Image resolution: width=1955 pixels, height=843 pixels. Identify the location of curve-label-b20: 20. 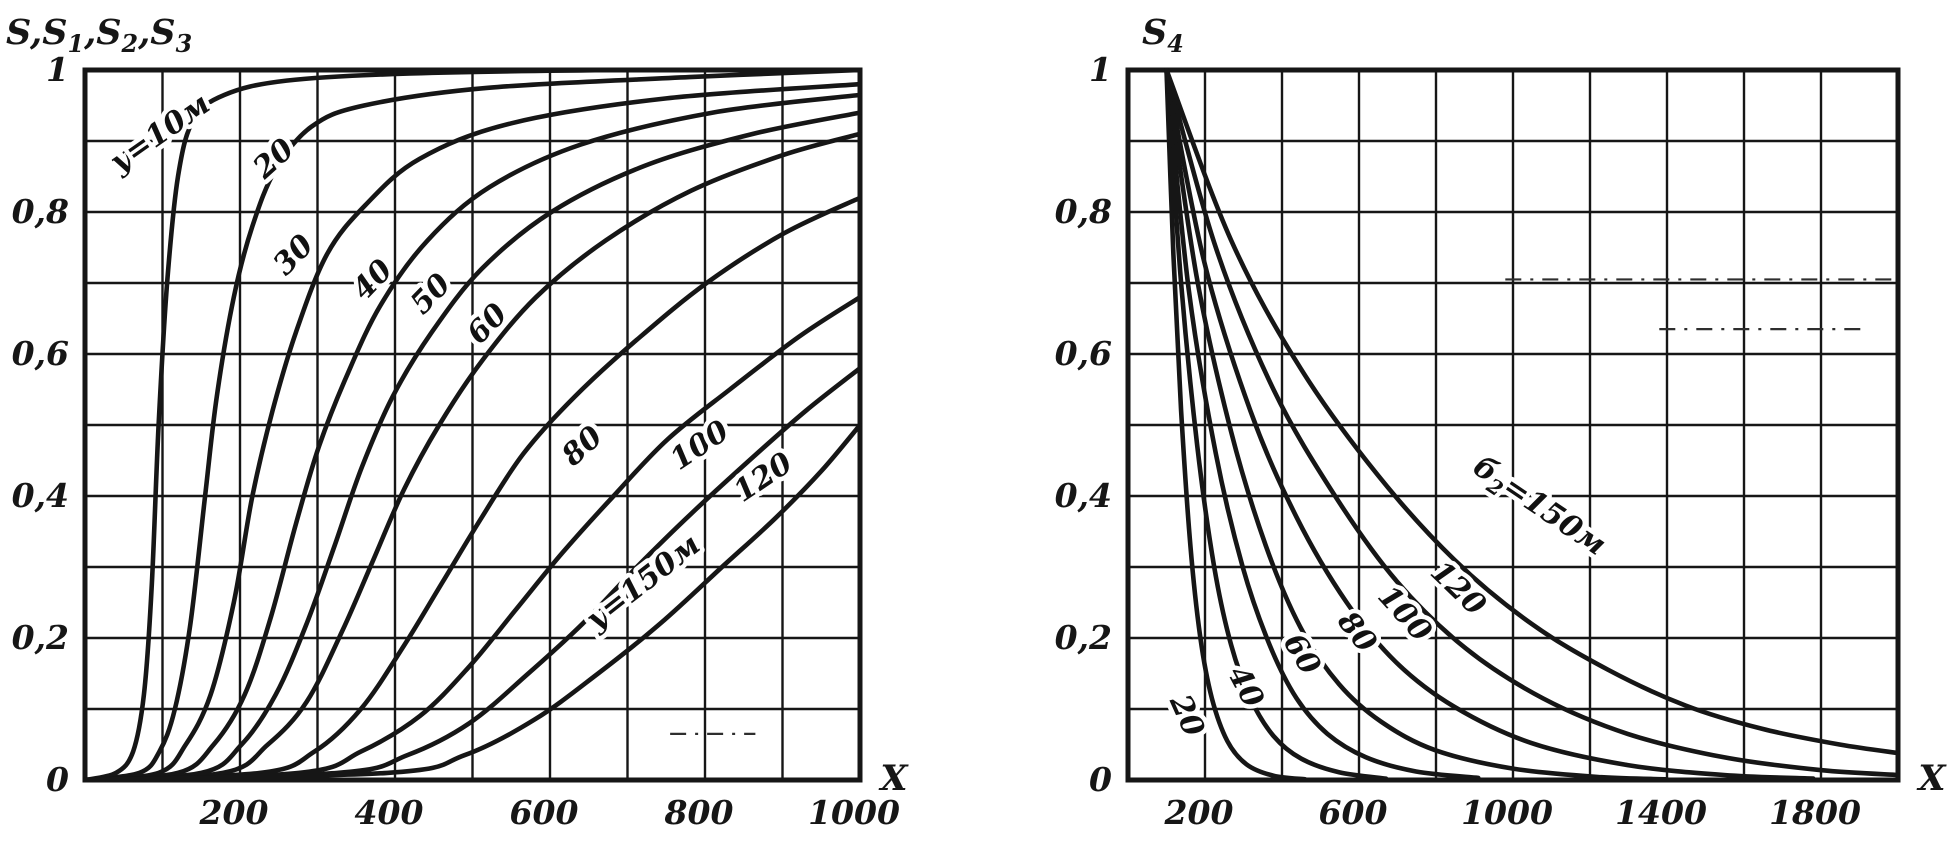
(1186, 715).